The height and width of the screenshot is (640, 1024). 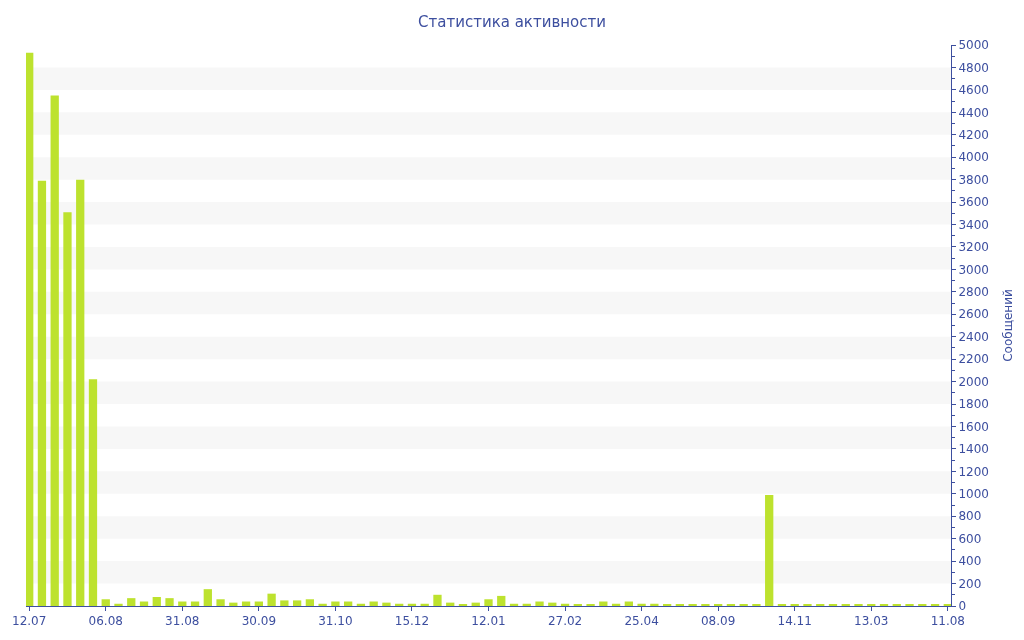 What do you see at coordinates (973, 90) in the screenshot?
I see `y-tick-label: 4600` at bounding box center [973, 90].